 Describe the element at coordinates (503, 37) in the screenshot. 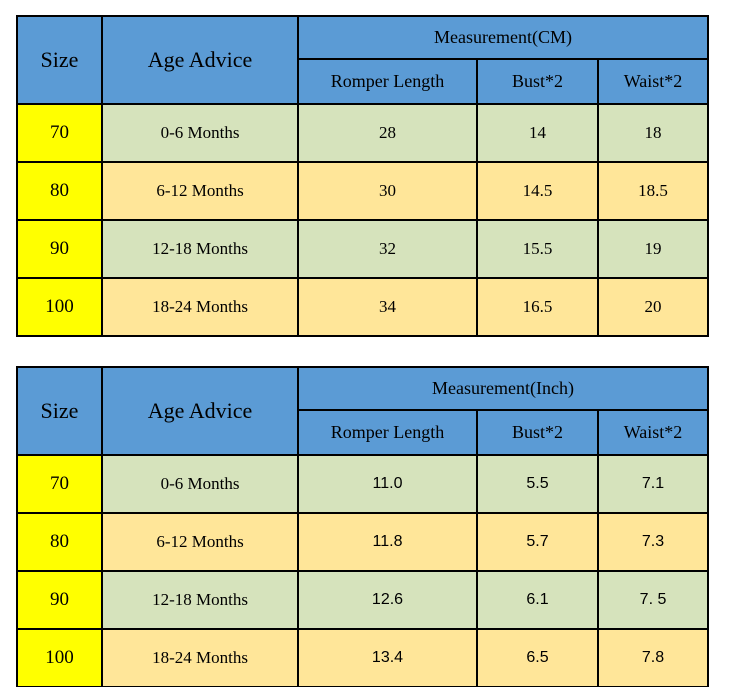

I see `measurement-cm-title: Measurement(CM)` at that location.